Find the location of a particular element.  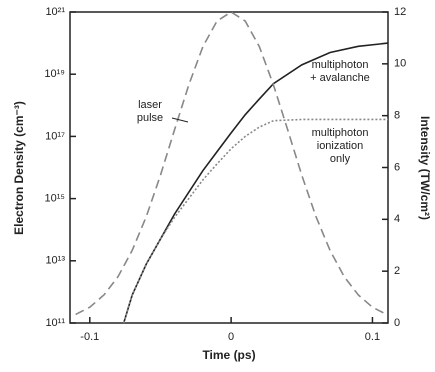

y-tick-label: 10¹³ is located at coordinates (55, 261).